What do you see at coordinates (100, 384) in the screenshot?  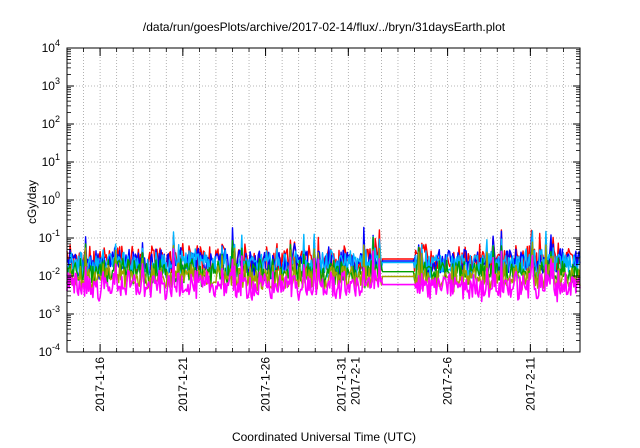 I see `x-tick-label: 2017-1-16` at bounding box center [100, 384].